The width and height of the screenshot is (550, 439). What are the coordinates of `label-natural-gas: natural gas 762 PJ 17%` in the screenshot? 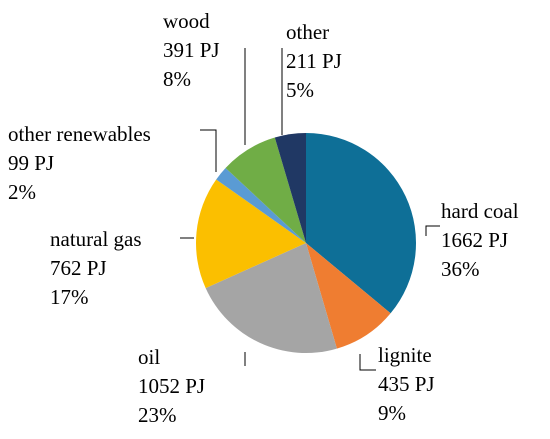 It's located at (96, 268).